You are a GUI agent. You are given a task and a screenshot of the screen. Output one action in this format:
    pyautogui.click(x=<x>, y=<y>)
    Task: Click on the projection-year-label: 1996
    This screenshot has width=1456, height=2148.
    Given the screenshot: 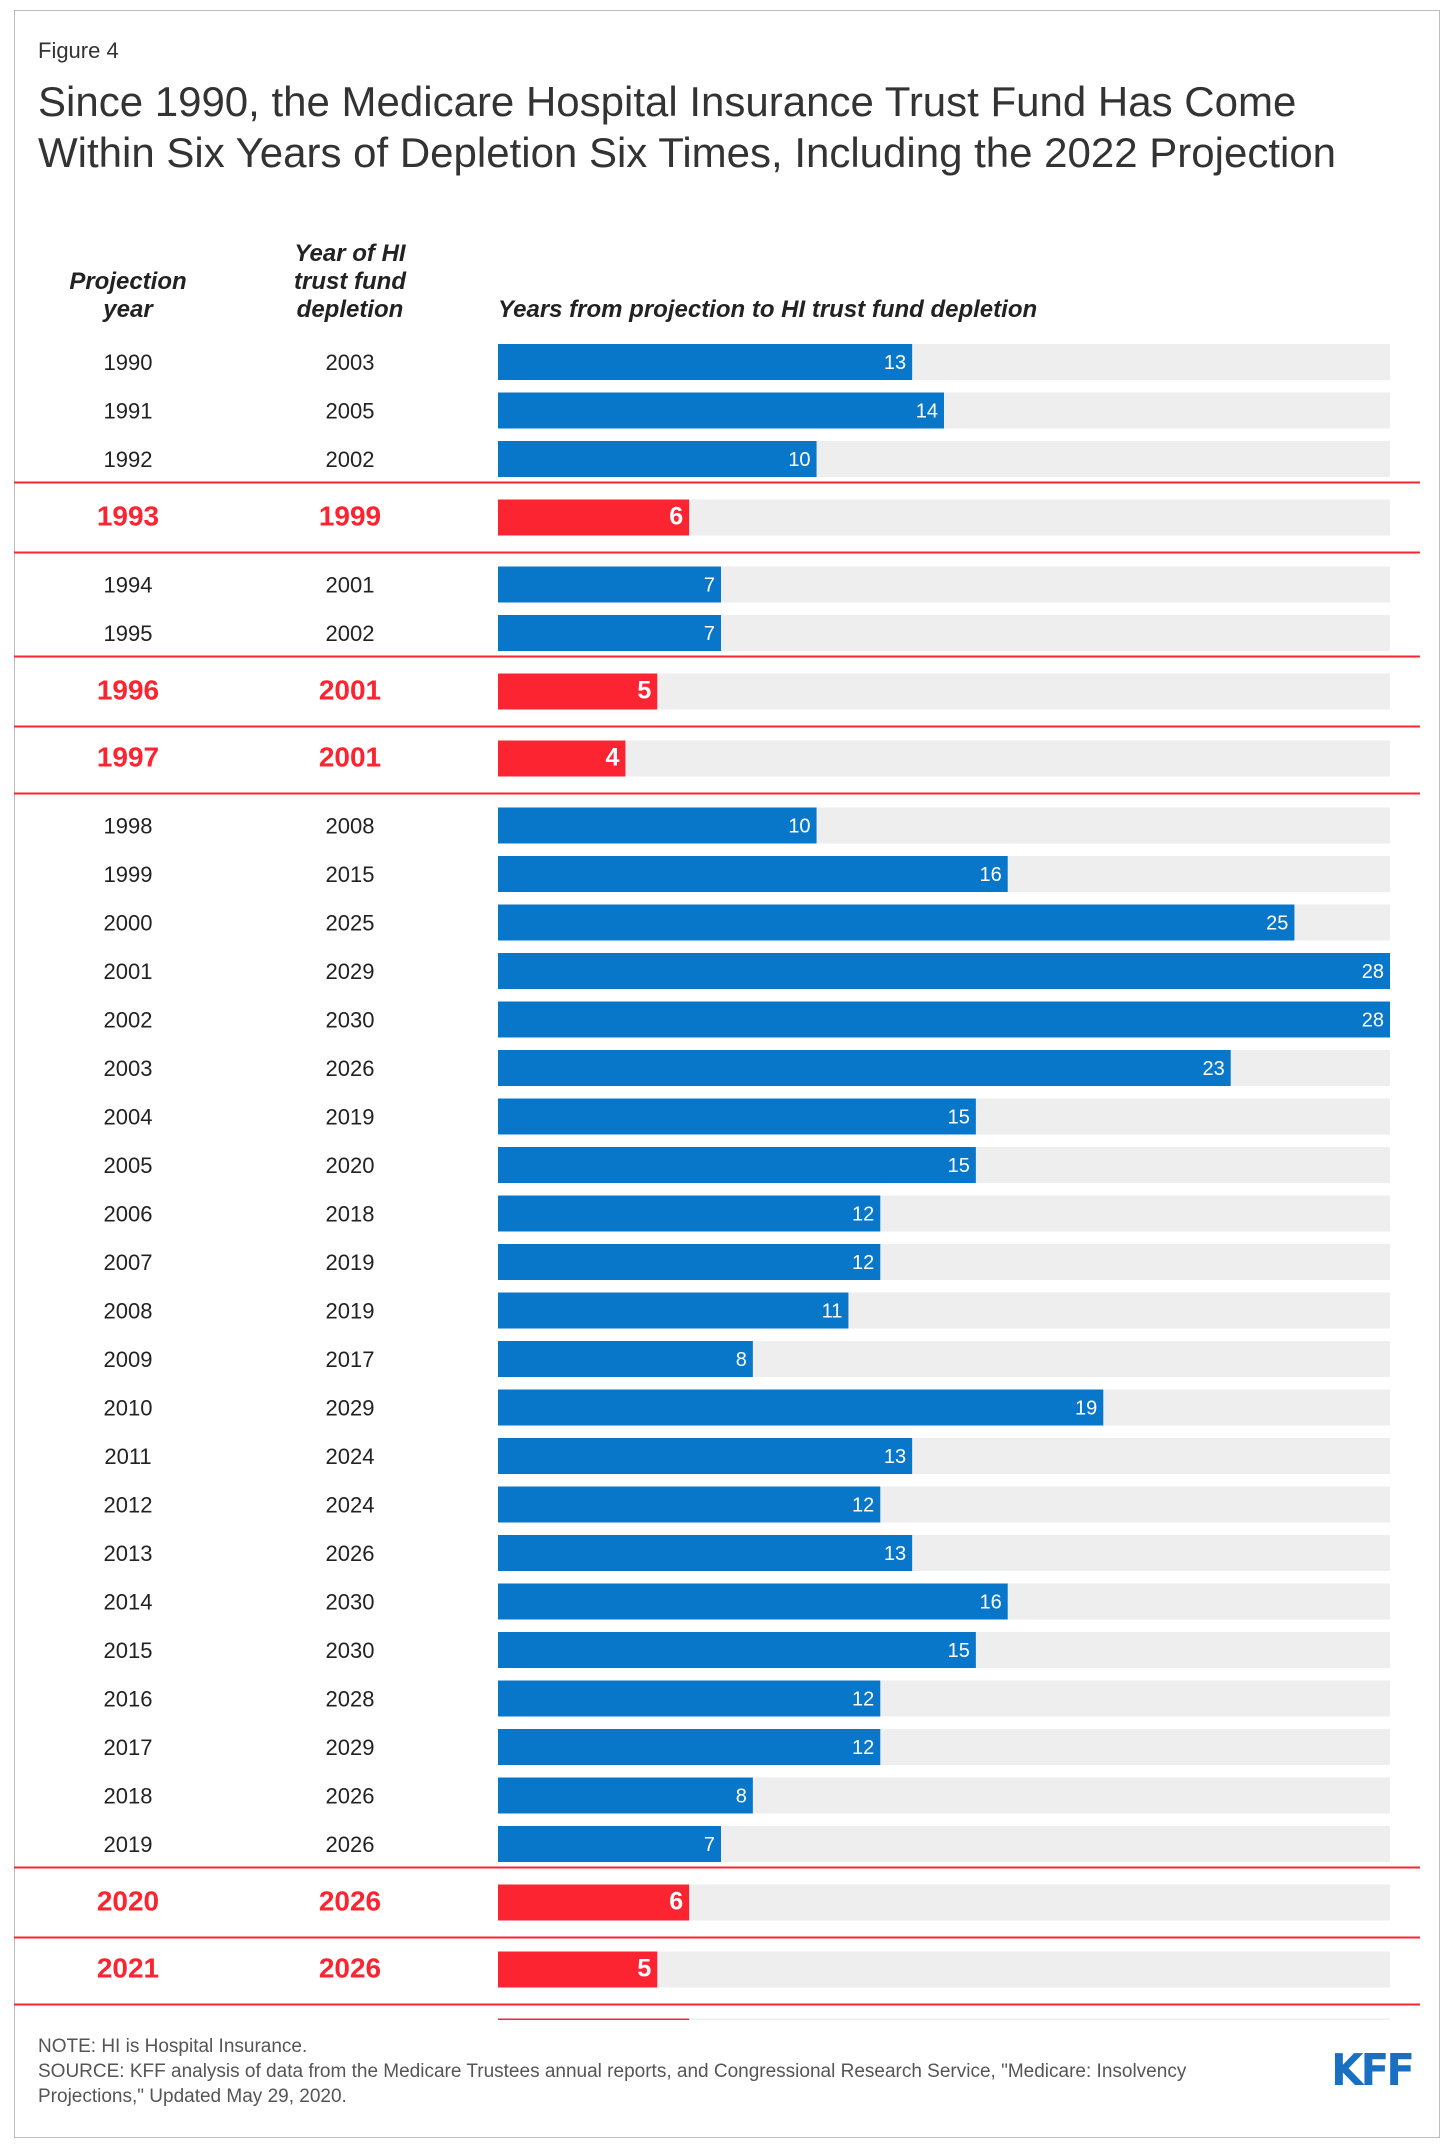 What is the action you would take?
    pyautogui.click(x=128, y=690)
    